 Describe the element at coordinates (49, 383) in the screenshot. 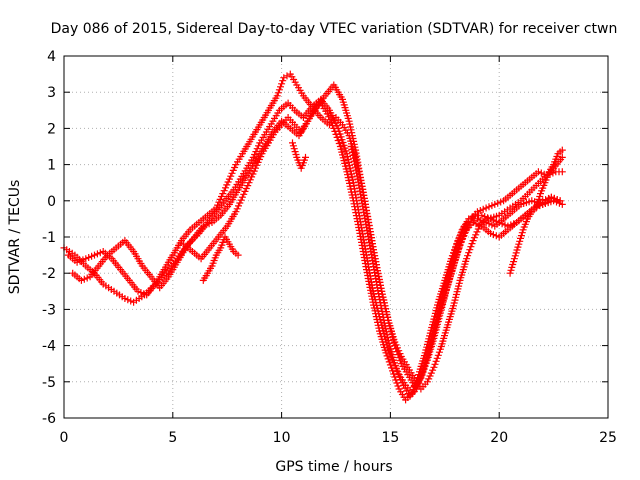

I see `y-tick-label: -5` at that location.